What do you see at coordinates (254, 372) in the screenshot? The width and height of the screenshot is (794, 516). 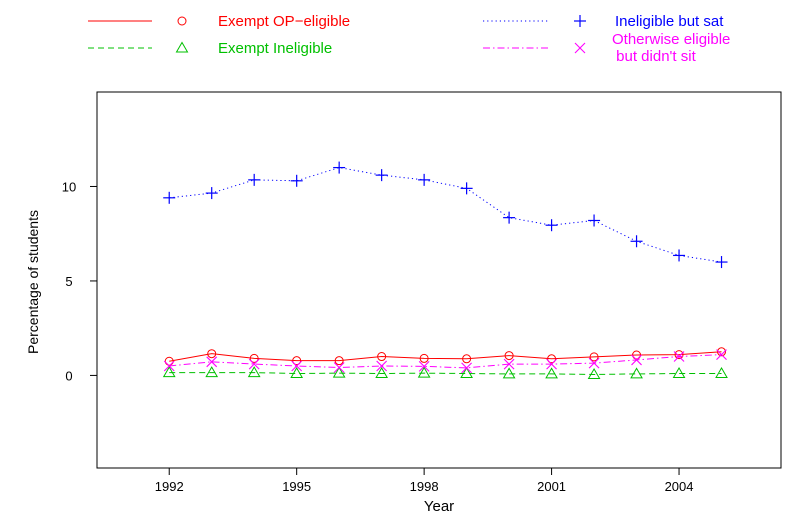 I see `data-point-1-1994` at bounding box center [254, 372].